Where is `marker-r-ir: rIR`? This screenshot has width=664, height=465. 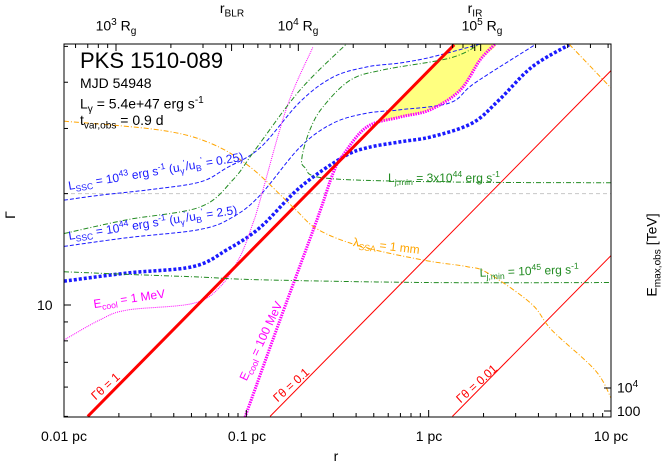
marker-r-ir: rIR is located at coordinates (475, 11).